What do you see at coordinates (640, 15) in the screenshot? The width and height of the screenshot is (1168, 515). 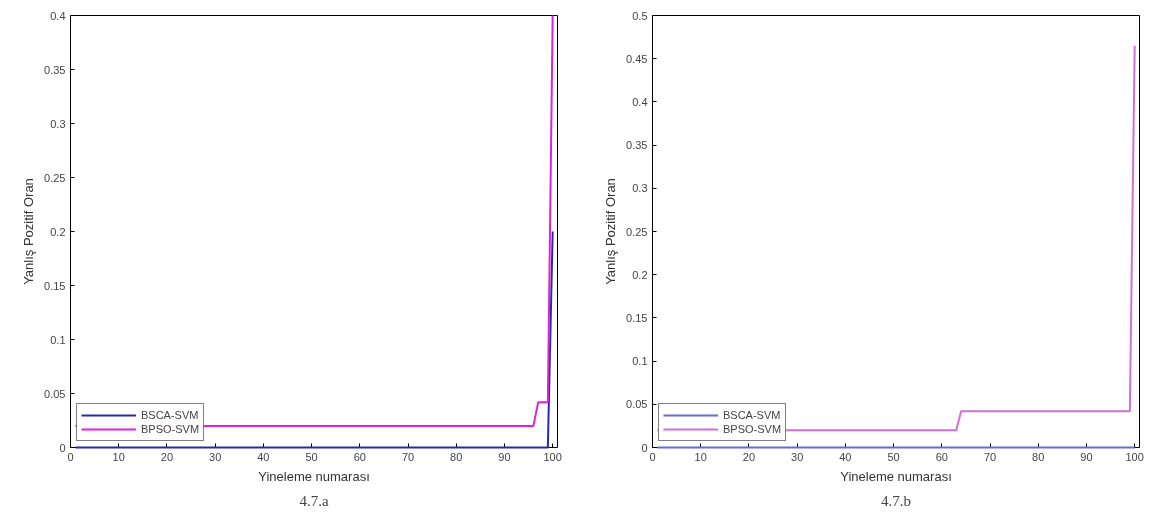 I see `y-tick-label: 0.5` at bounding box center [640, 15].